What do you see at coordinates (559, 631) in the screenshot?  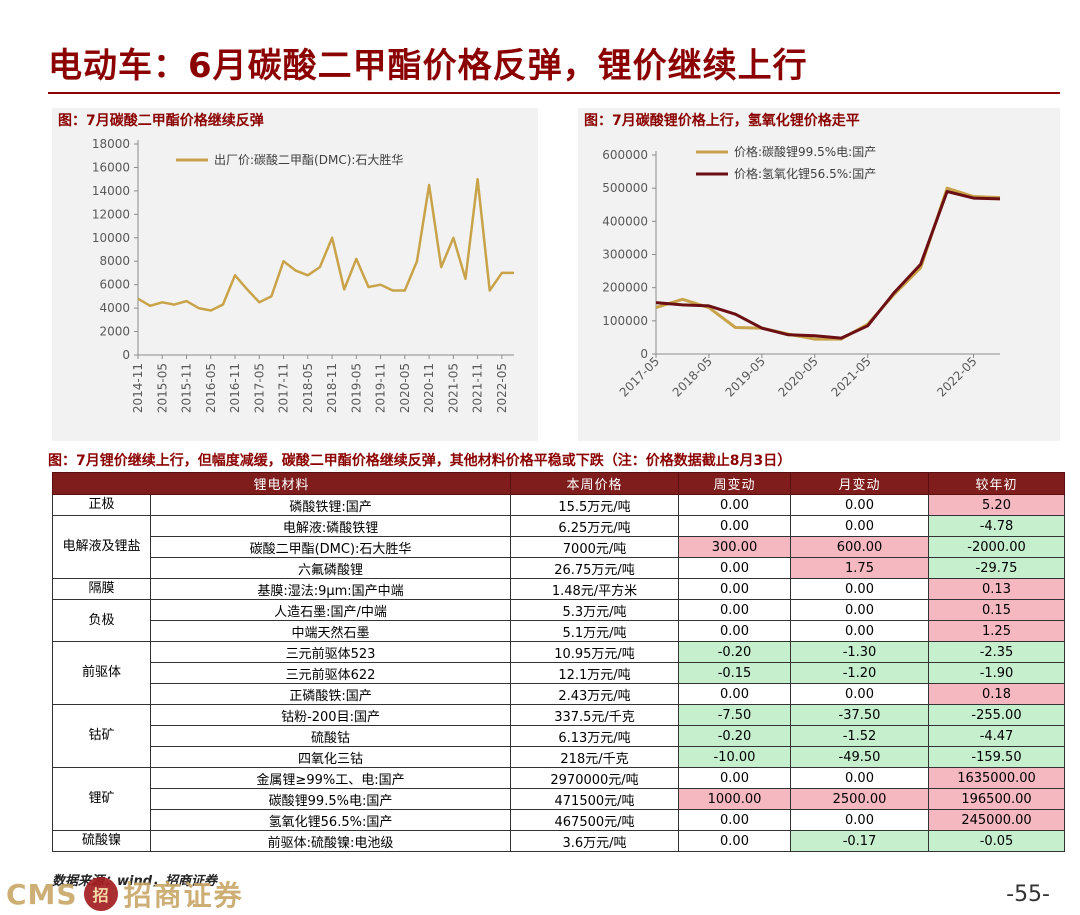 I see `table-row: 中端天然石墨 5.1万元/吨 0.00 0.00 1.25` at bounding box center [559, 631].